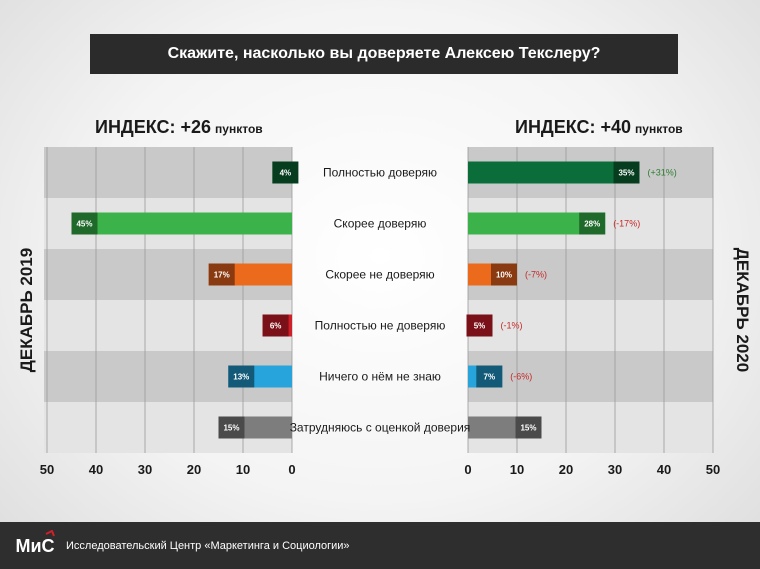 The width and height of the screenshot is (760, 569). What do you see at coordinates (380, 326) in the screenshot?
I see `category-label: Полностью не доверяю` at bounding box center [380, 326].